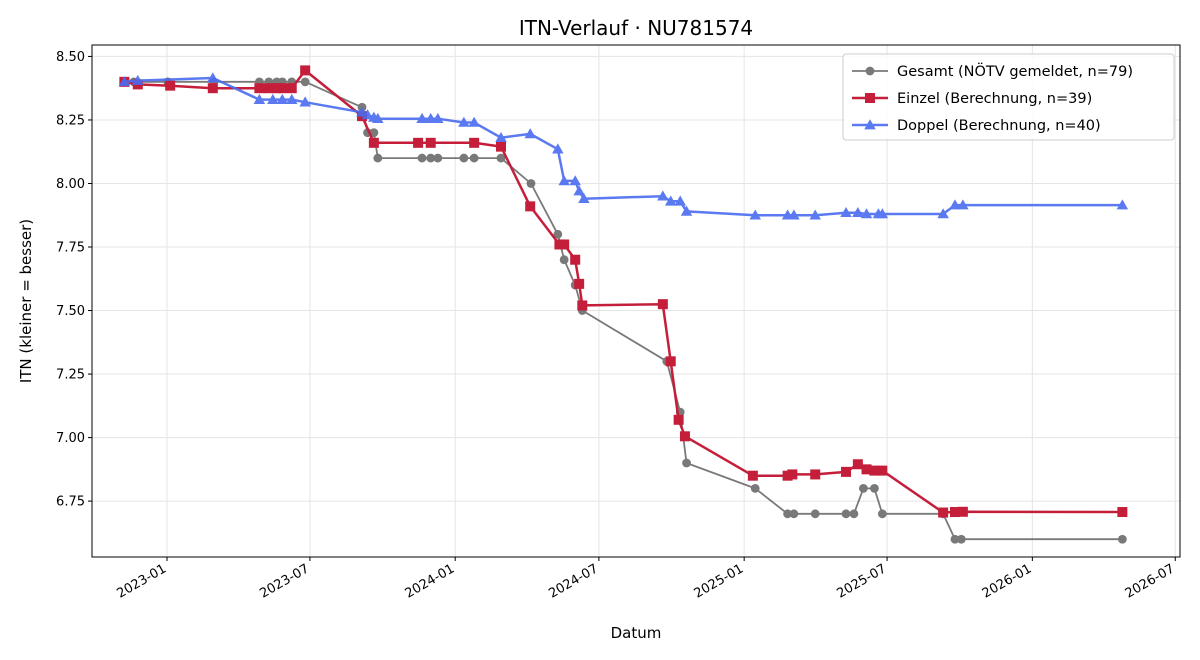 This screenshot has width=1200, height=660. I want to click on x-tick-label: 2025-07, so click(862, 581).